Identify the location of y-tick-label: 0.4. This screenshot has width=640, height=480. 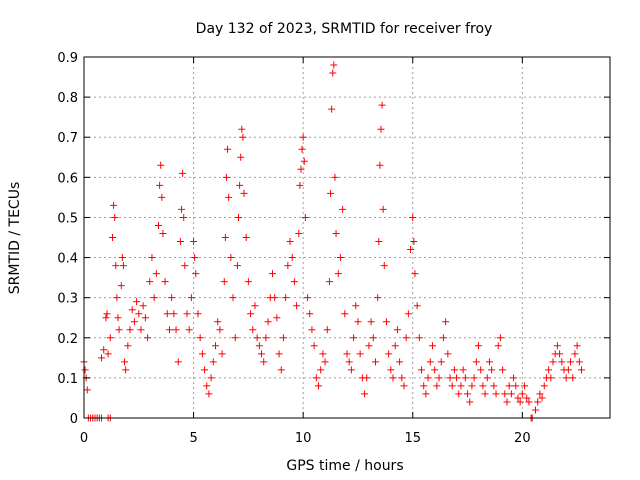
(67, 259).